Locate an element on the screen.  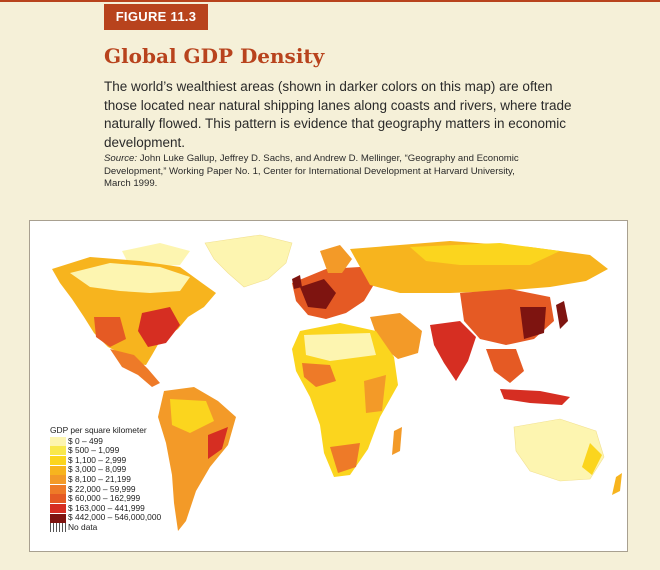
legend-label: $ 22,000 – 59,999 is located at coordinates (102, 488).